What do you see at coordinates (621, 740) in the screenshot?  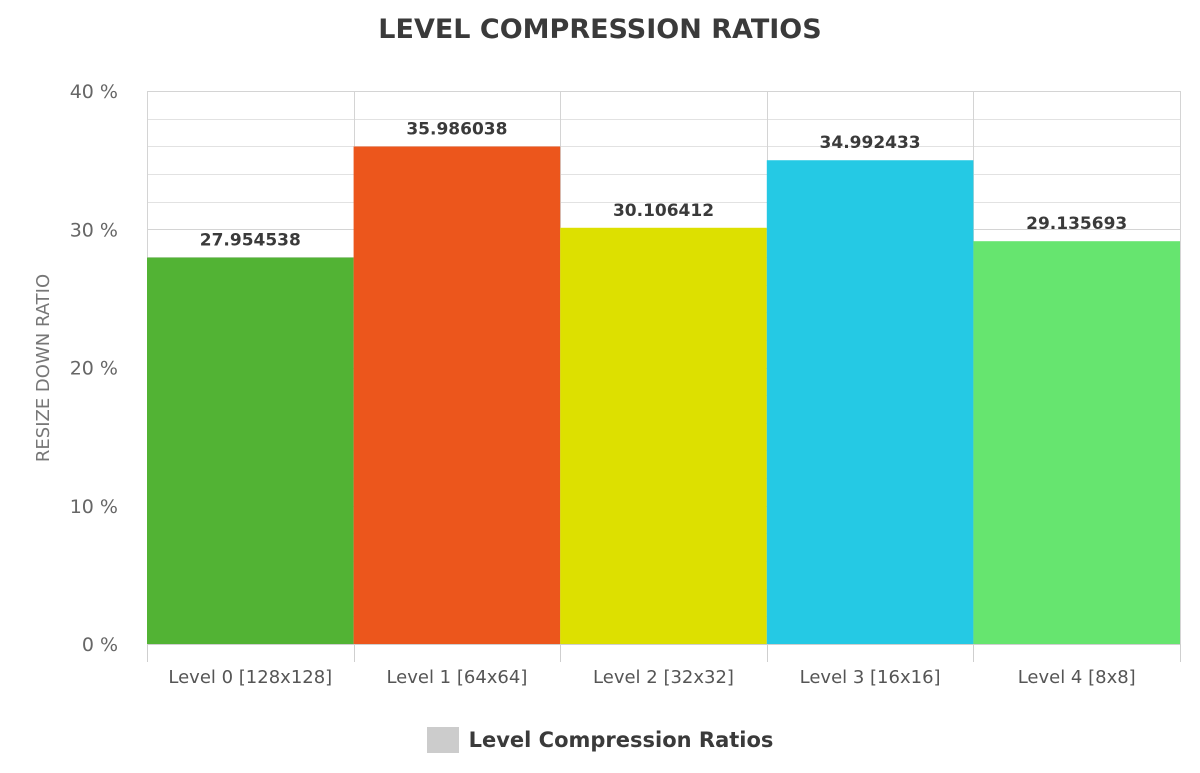 I see `legend-label: Level Compression Ratios` at bounding box center [621, 740].